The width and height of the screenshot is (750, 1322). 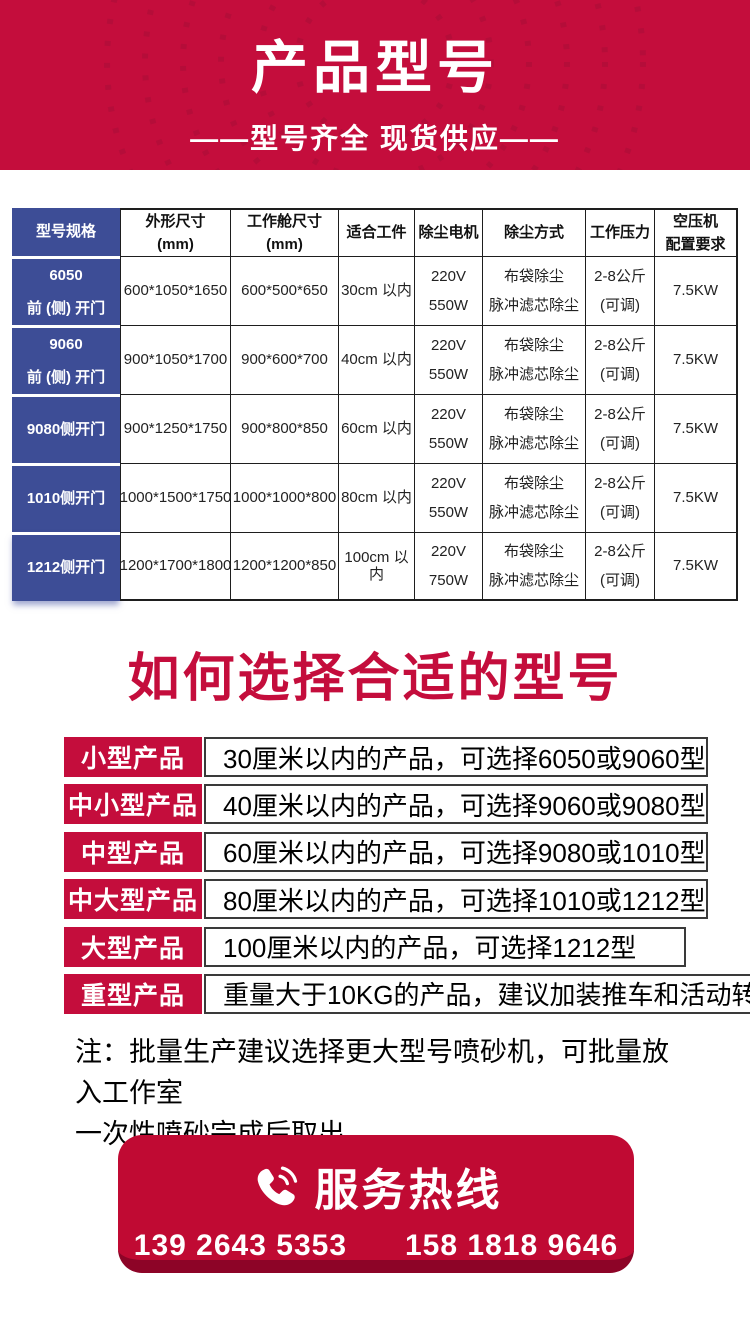 What do you see at coordinates (133, 946) in the screenshot?
I see `category-badge: 大型产品` at bounding box center [133, 946].